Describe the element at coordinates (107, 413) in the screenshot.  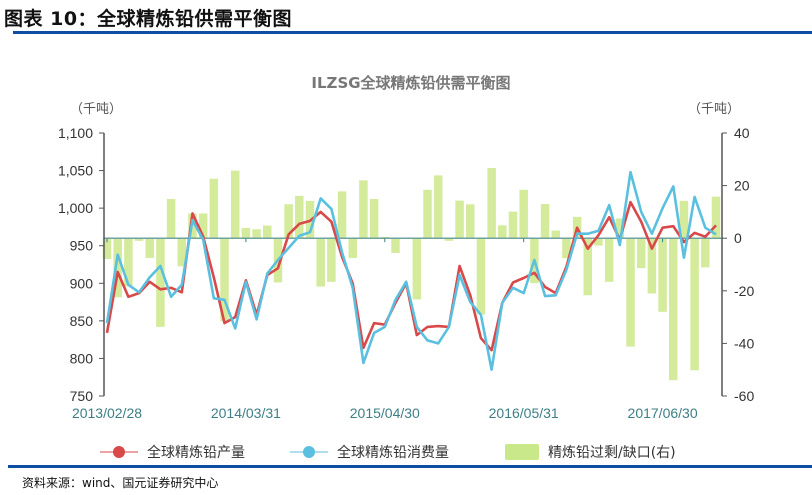
I see `x-tick-label: 2013/02/28` at that location.